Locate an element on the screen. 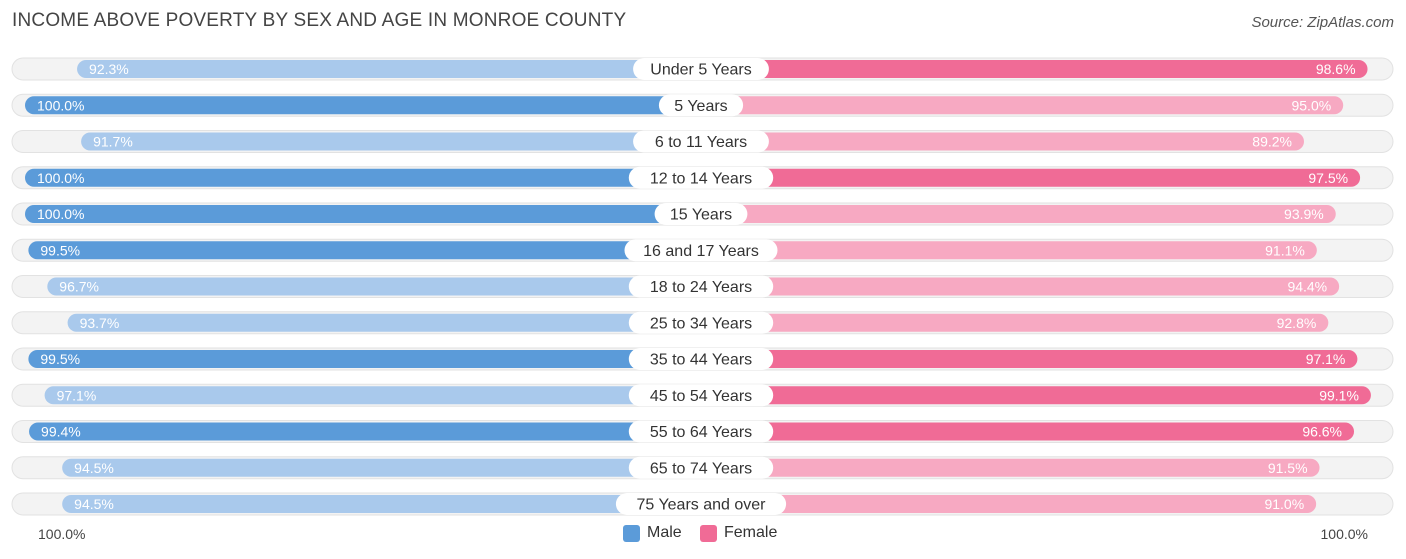 The width and height of the screenshot is (1406, 559). value-label-female: 92.8% is located at coordinates (1297, 323).